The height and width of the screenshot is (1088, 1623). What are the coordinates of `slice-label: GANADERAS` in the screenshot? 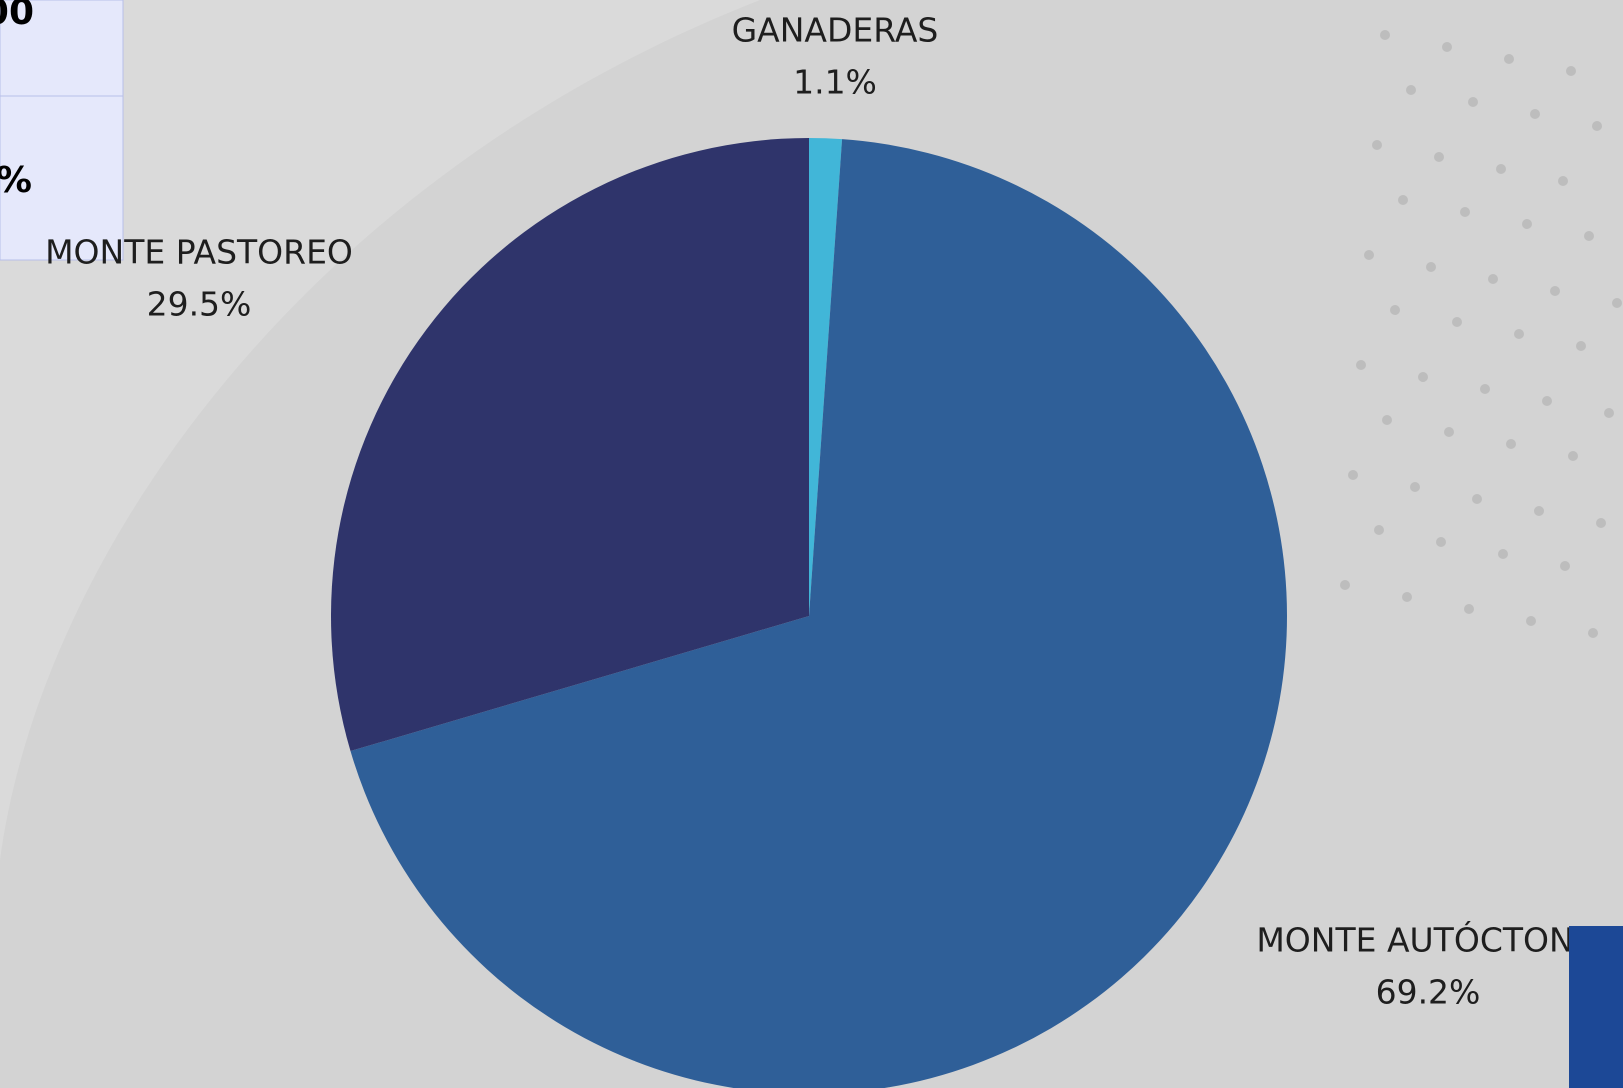 It's located at (835, 30).